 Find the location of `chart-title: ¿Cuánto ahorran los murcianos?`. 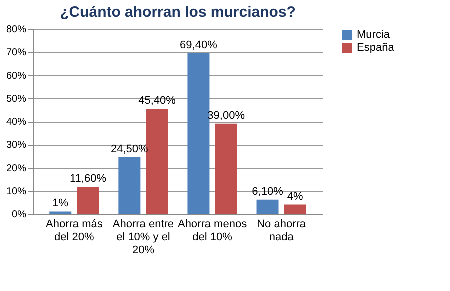

chart-title: ¿Cuánto ahorran los murcianos? is located at coordinates (178, 12).